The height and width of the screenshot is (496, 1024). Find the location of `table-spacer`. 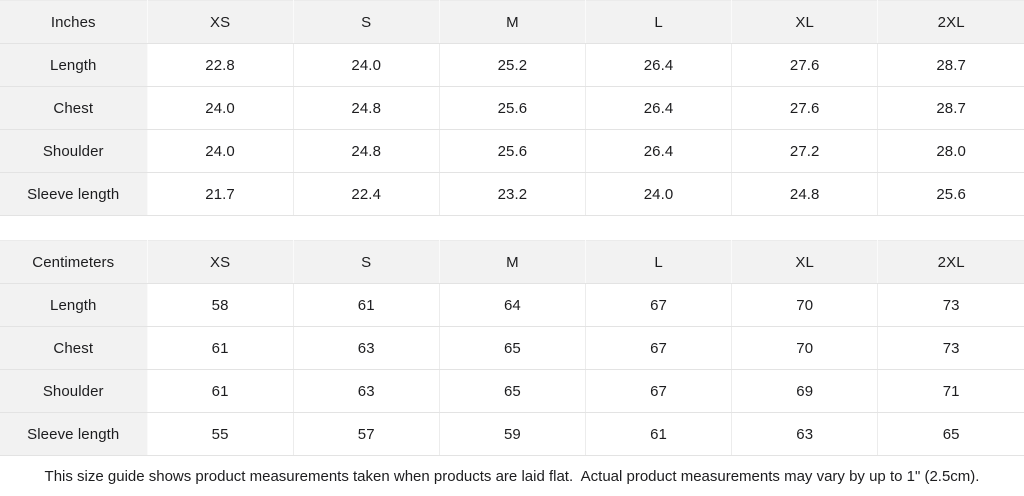

table-spacer is located at coordinates (512, 228).